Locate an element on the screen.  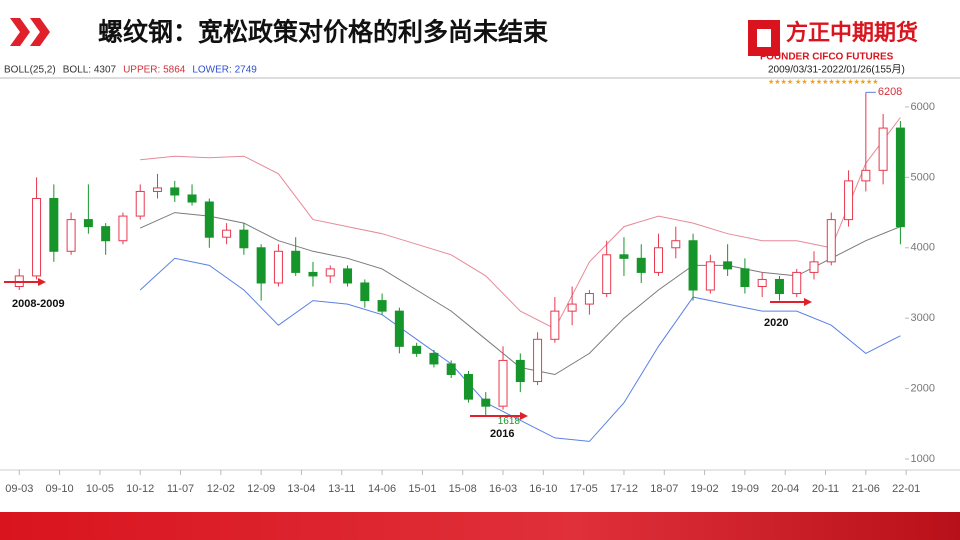
y-tick-label: 3000 is located at coordinates (923, 318).